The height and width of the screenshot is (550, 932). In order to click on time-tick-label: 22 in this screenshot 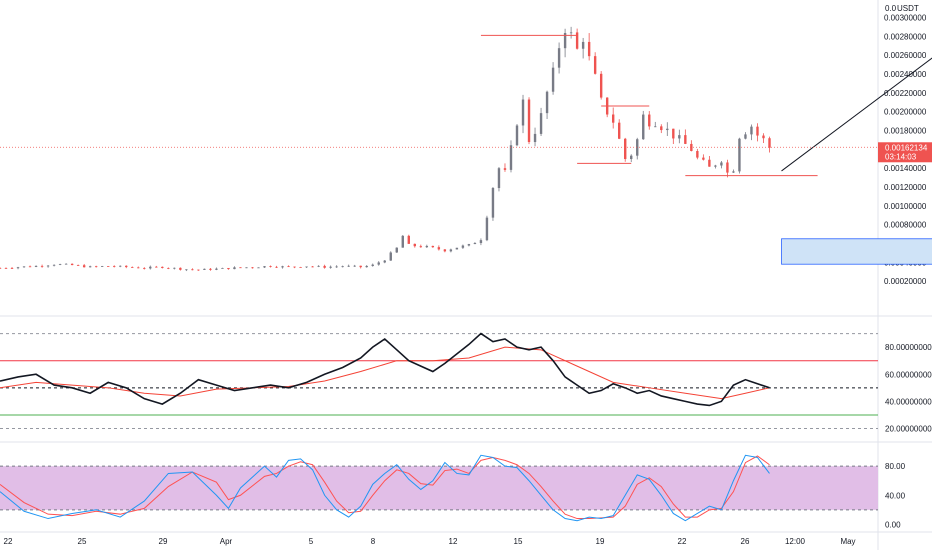, I will do `click(8, 541)`.